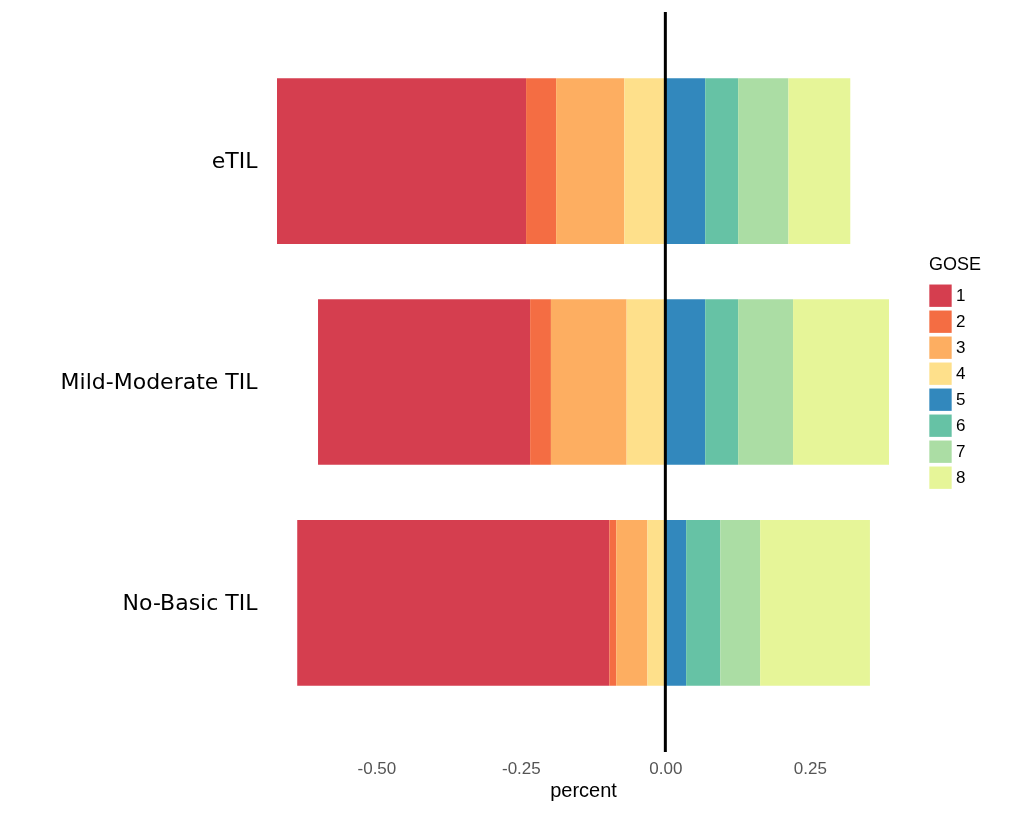  Describe the element at coordinates (961, 399) in the screenshot. I see `legend-label: 5` at that location.